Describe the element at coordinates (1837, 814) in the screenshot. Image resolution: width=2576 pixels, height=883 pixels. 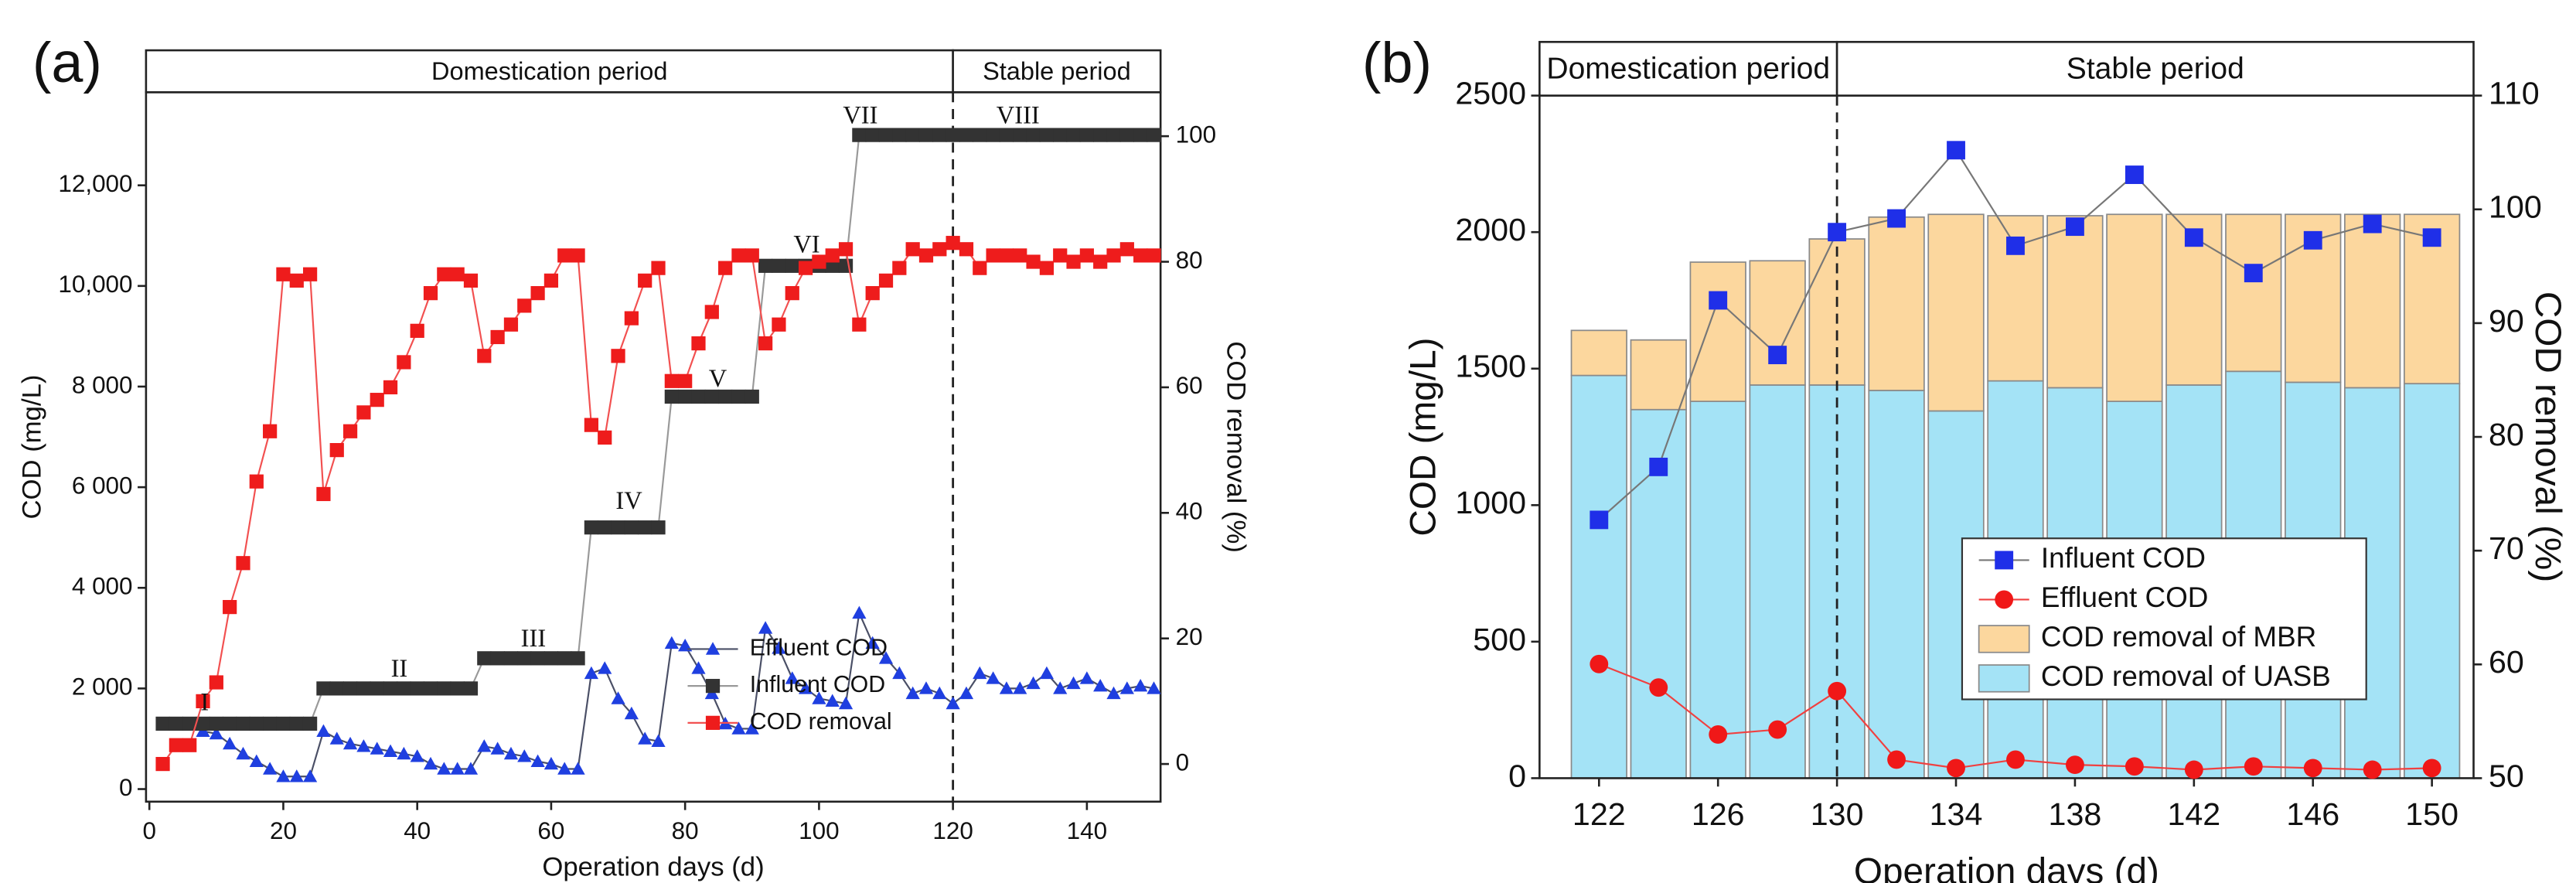
I see `x-tick-label: 130` at that location.